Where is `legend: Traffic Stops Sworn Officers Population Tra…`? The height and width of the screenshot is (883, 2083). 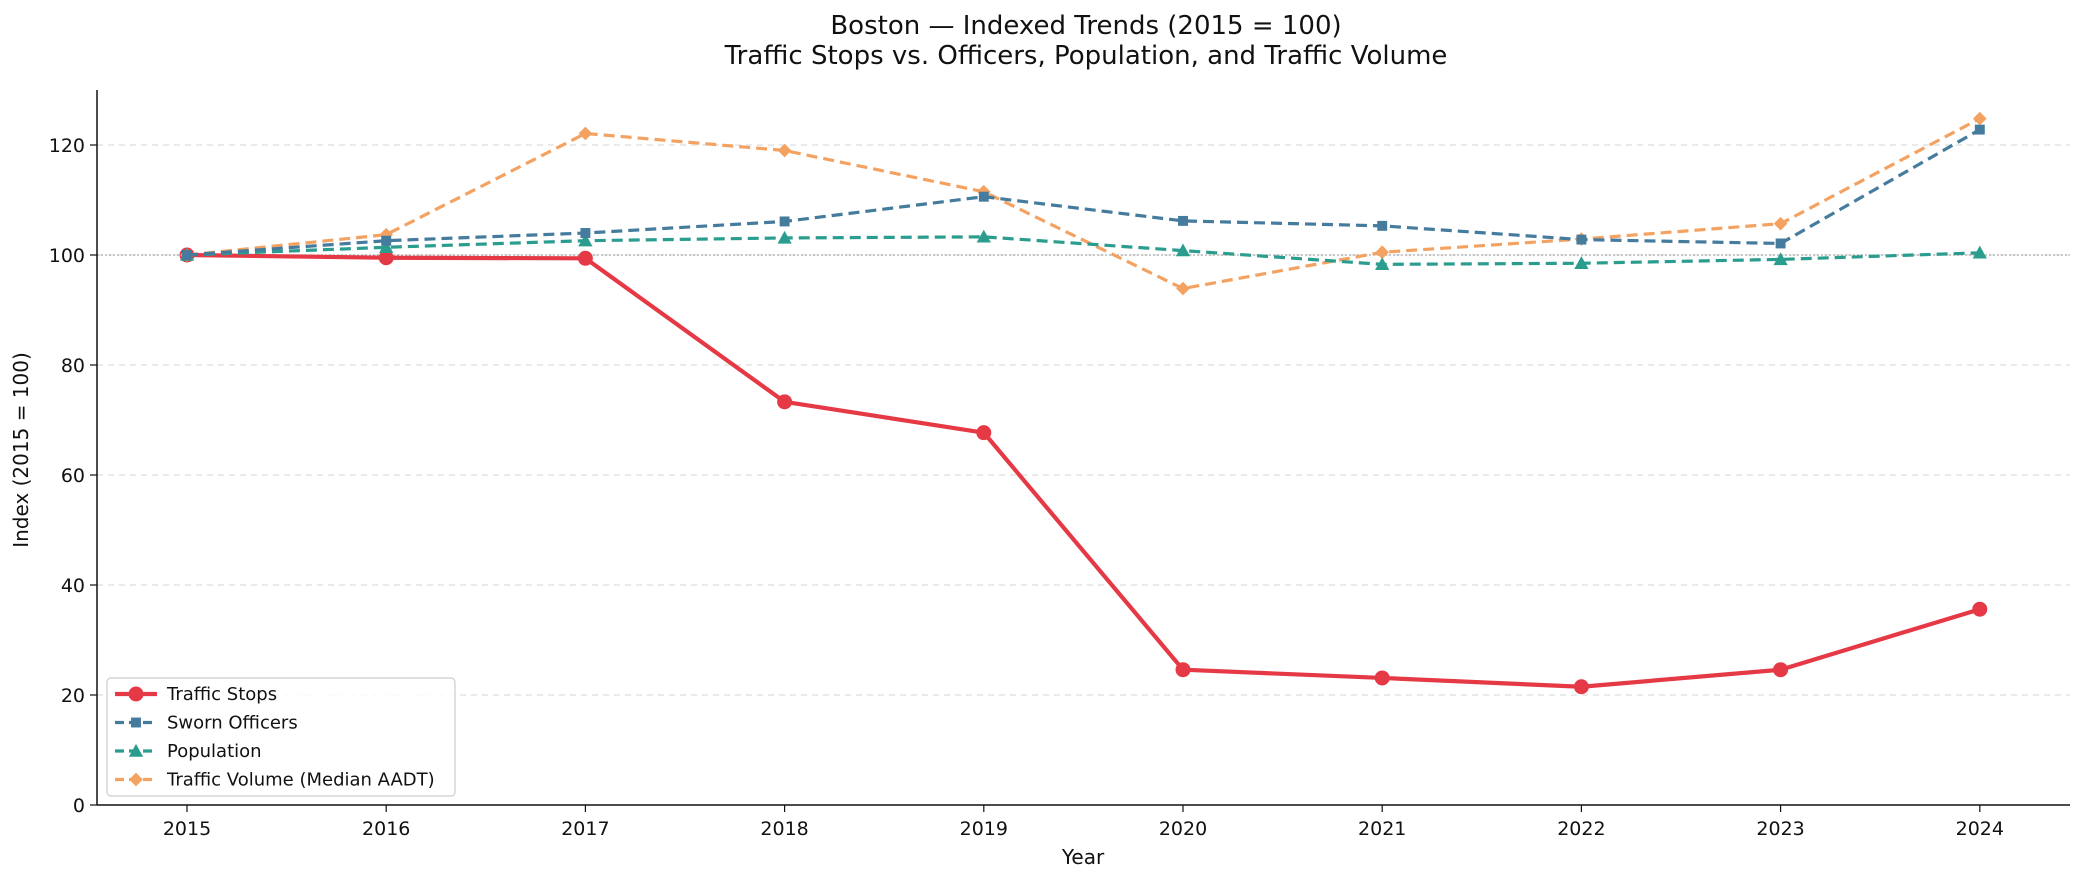 legend: Traffic Stops Sworn Officers Population Tra… is located at coordinates (281, 737).